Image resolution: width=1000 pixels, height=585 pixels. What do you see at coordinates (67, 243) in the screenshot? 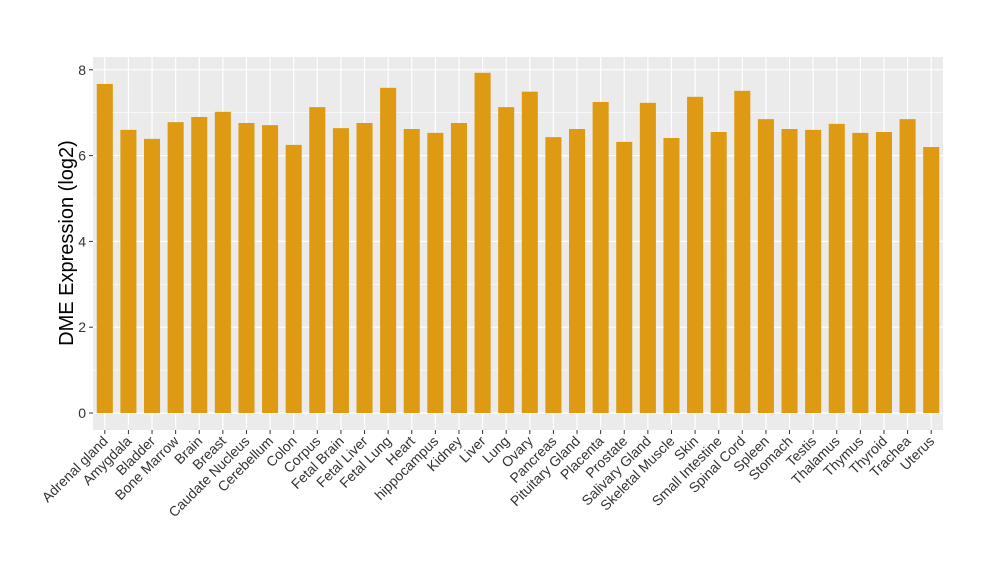
I see `y-axis-label: DME Expression (log2)` at bounding box center [67, 243].